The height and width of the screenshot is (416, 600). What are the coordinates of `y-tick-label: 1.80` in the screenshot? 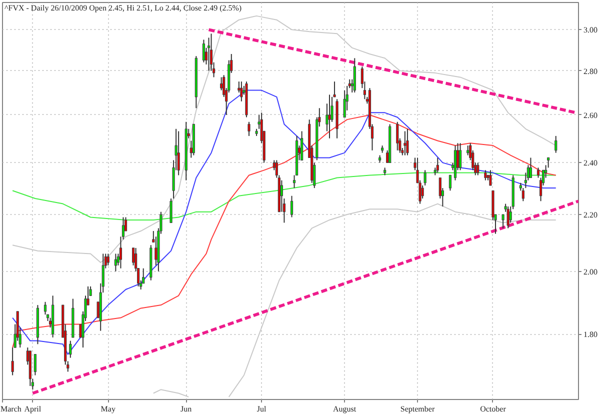 It's located at (591, 335).